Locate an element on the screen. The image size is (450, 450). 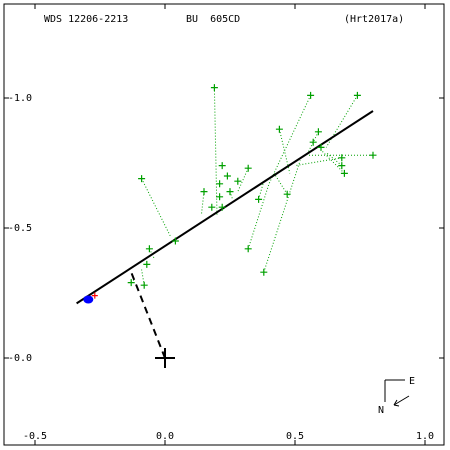
y-tick-label: -0.0 is located at coordinates (20, 358).